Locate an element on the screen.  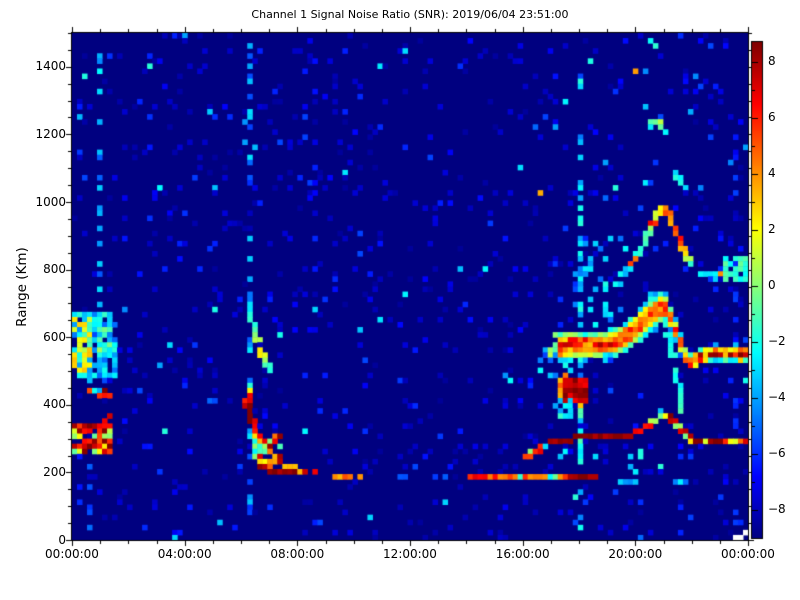
colorbar-tick-label: 8 is located at coordinates (772, 61).